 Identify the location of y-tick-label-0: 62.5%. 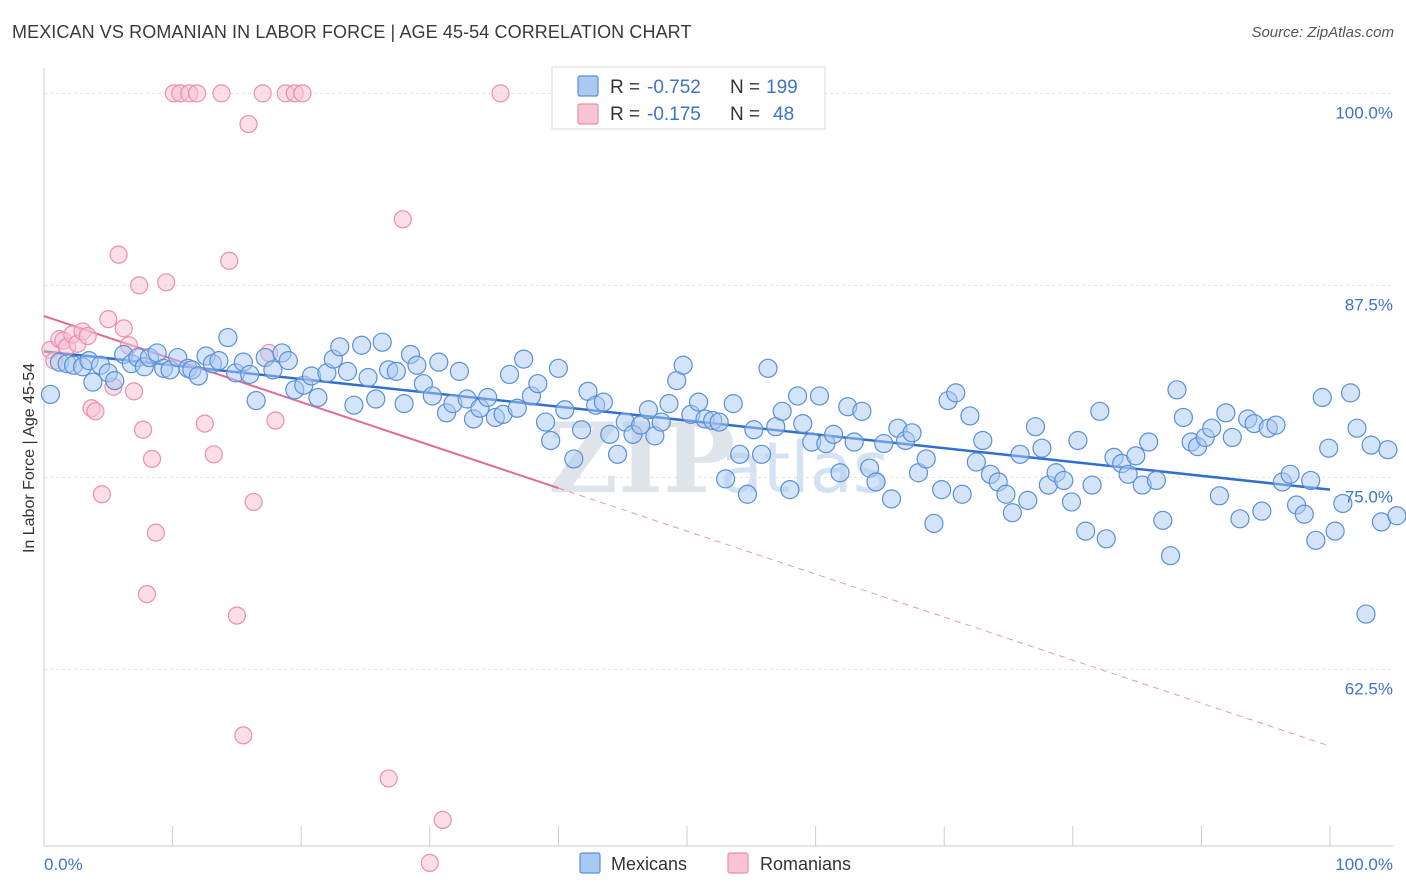
(1369, 688).